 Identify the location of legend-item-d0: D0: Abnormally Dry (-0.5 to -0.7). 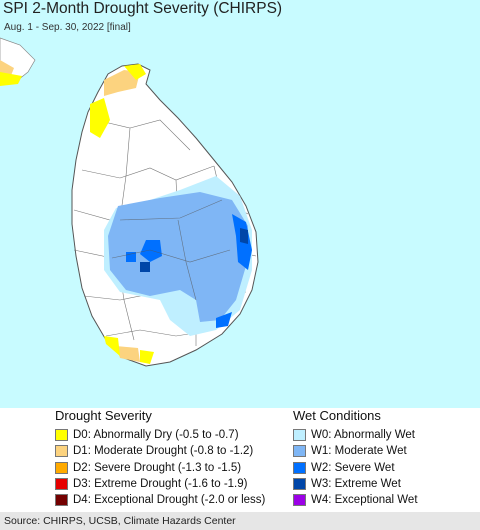
(172, 435).